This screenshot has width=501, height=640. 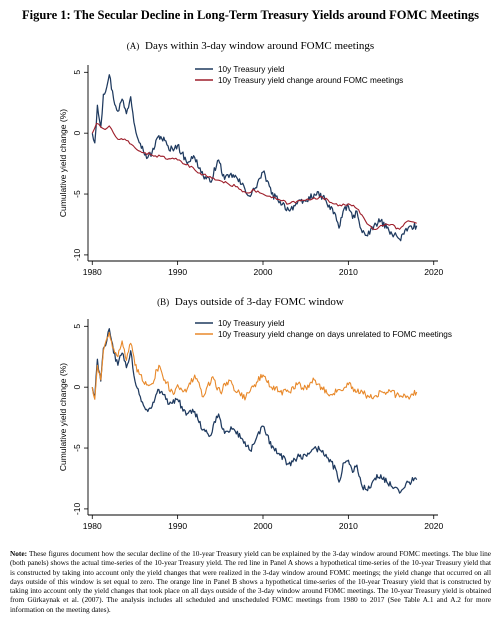 What do you see at coordinates (133, 46) in the screenshot?
I see `panel-a-tag: (A)` at bounding box center [133, 46].